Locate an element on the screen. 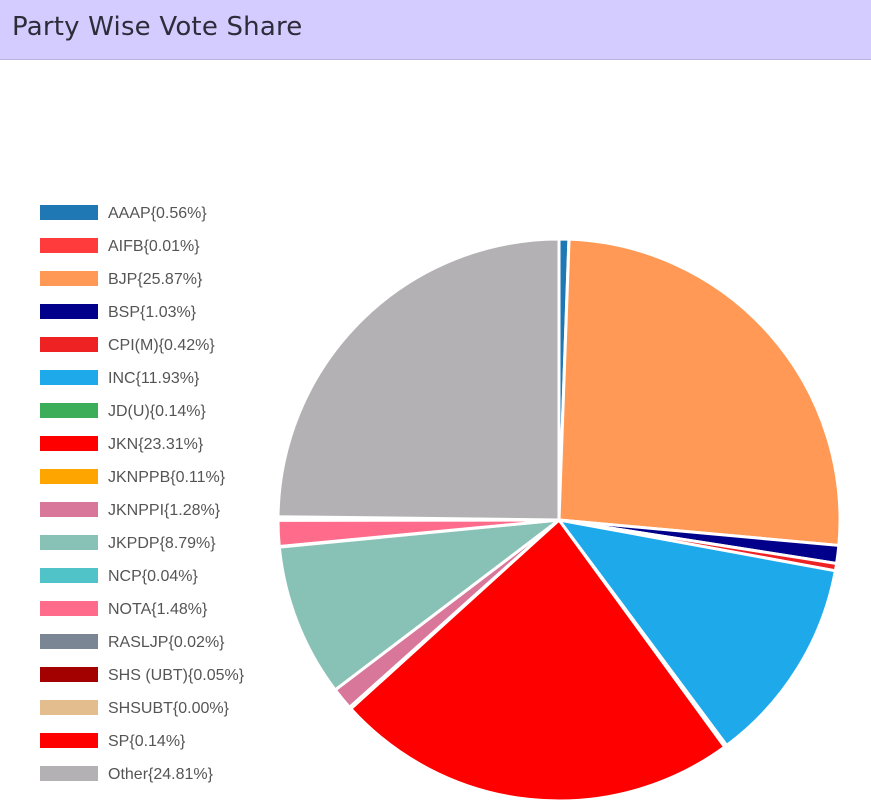  legend-label: AAAP{0.56%} is located at coordinates (157, 213).